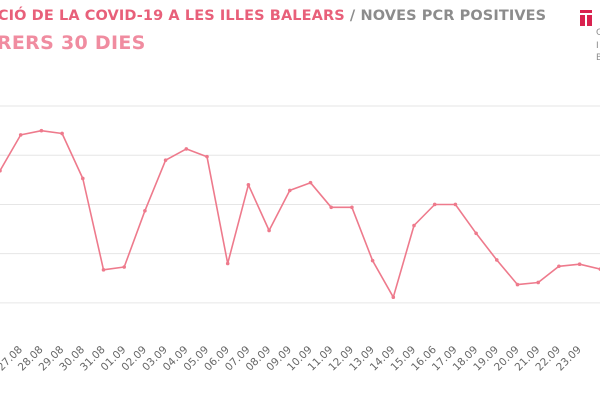 The height and width of the screenshot is (400, 600). I want to click on data-point-03.09, so click(165, 160).